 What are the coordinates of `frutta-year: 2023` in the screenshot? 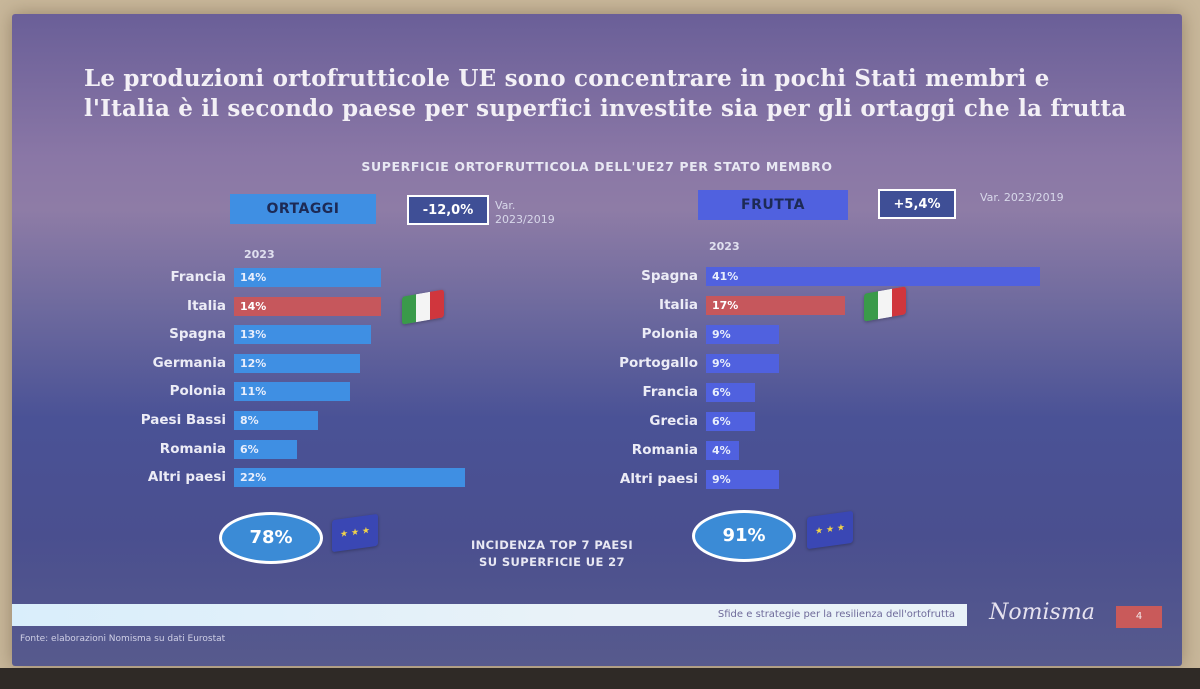 It's located at (724, 246).